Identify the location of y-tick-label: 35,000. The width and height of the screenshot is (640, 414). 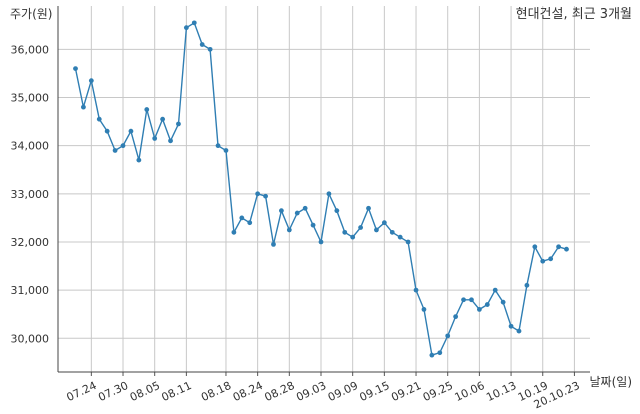
(30, 98).